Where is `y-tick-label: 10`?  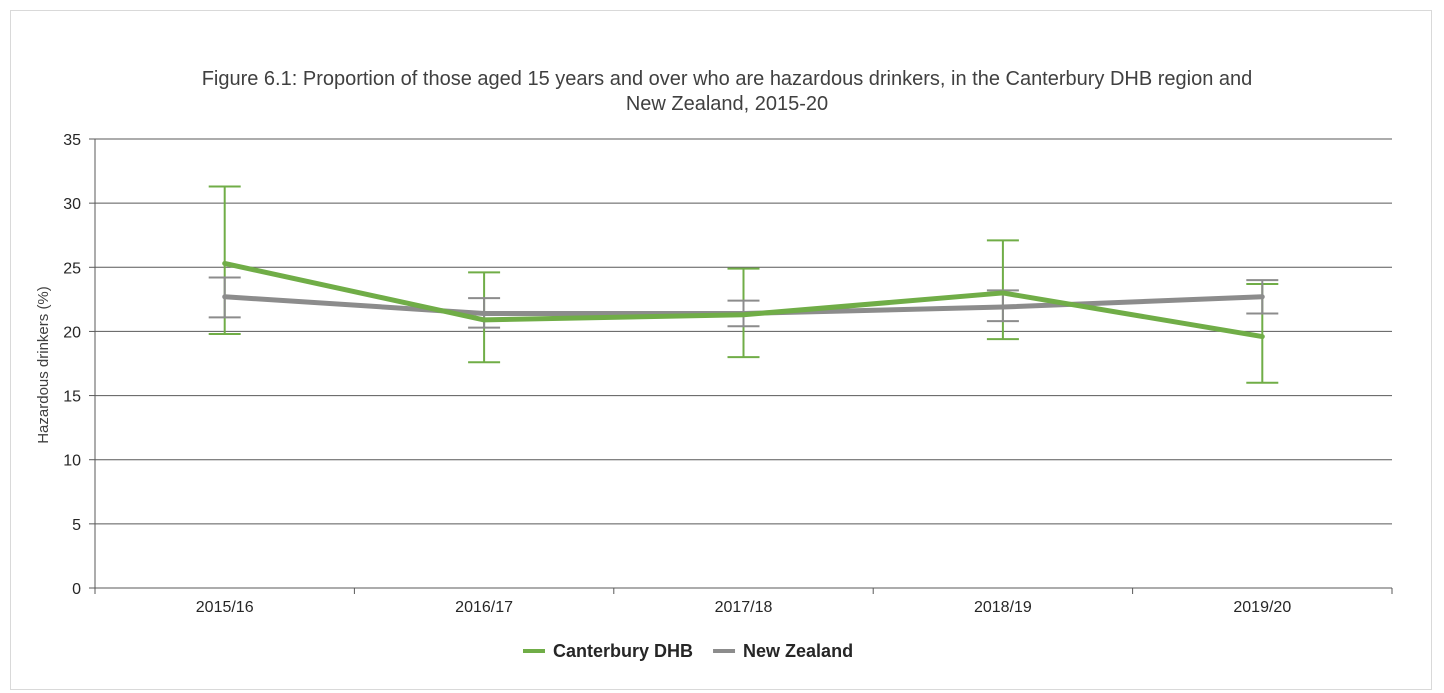 y-tick-label: 10 is located at coordinates (72, 461).